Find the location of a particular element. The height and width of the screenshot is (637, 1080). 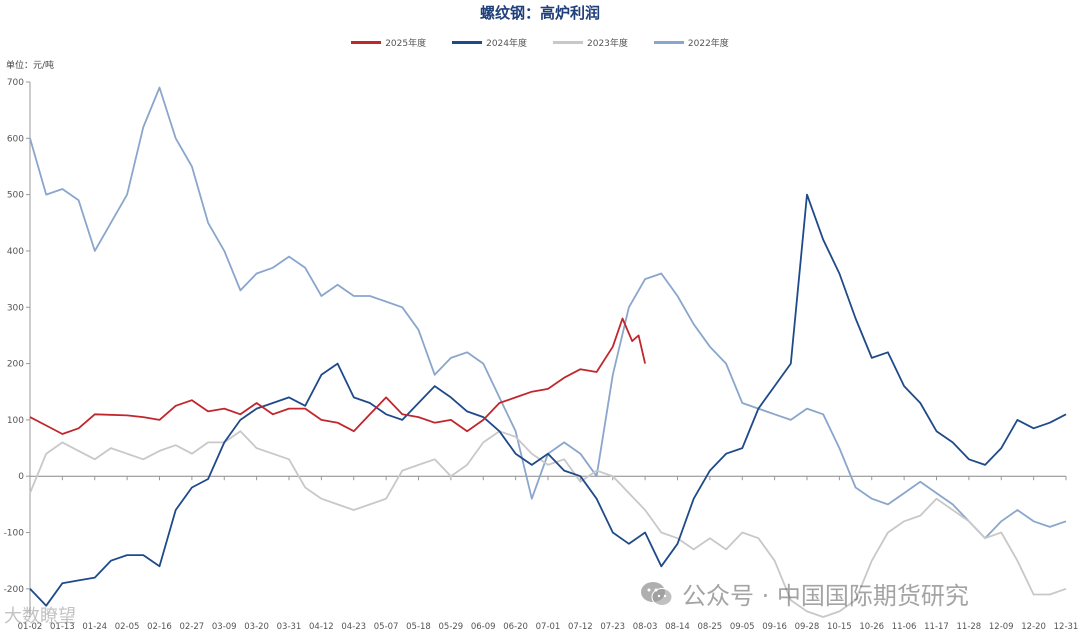

y-tick-label: 600 is located at coordinates (15, 139).